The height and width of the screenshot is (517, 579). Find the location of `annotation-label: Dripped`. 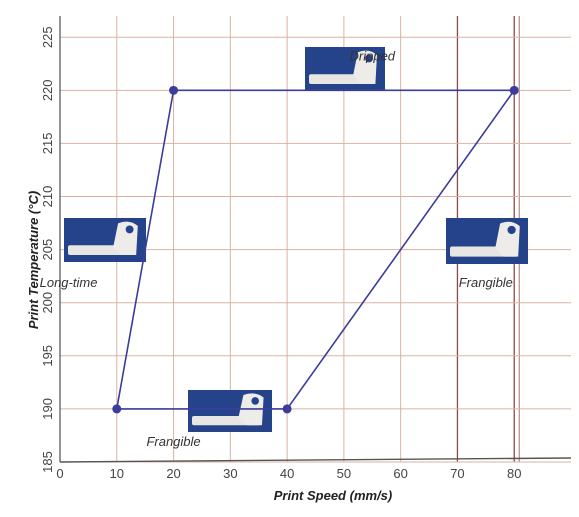

annotation-label: Dripped is located at coordinates (373, 56).